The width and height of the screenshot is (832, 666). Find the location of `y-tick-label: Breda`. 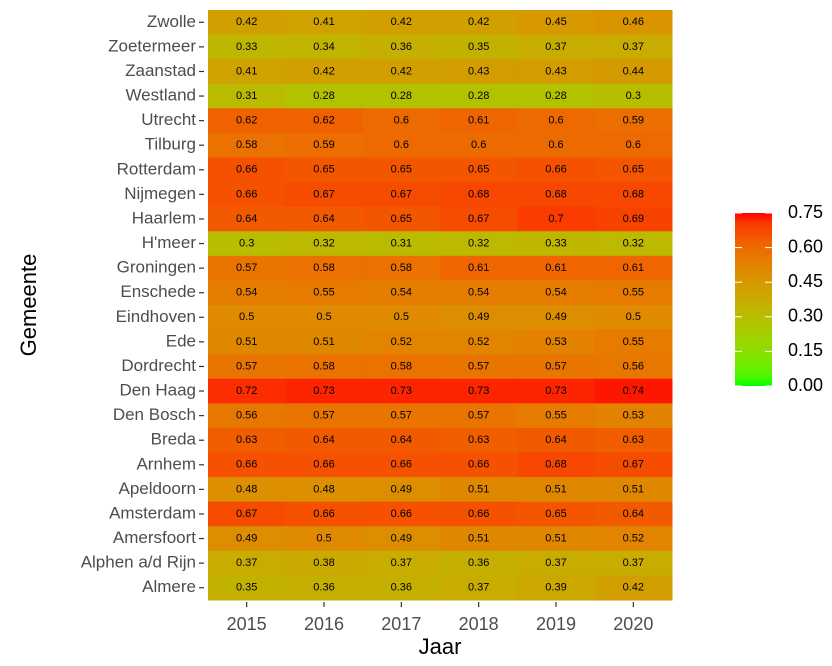

y-tick-label: Breda is located at coordinates (174, 439).